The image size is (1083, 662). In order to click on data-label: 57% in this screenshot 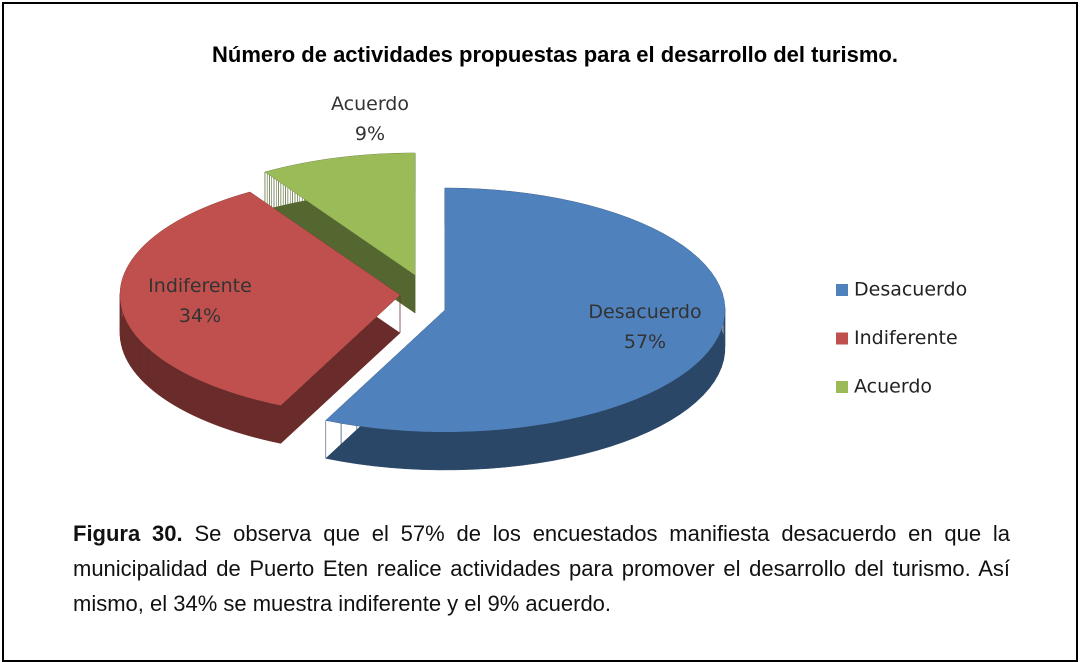, I will do `click(645, 342)`.